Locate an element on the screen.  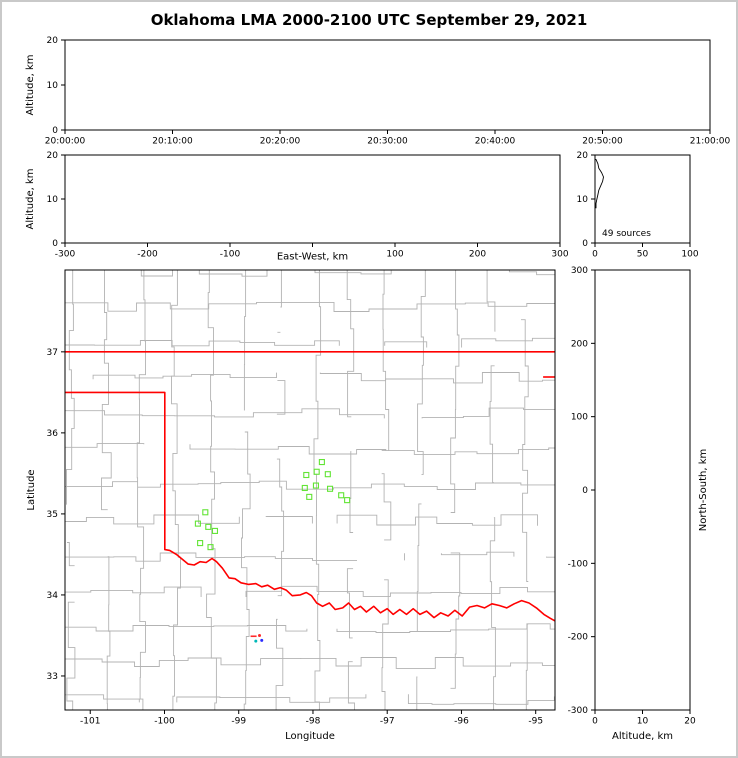
x-tick-label: 20:00:00 is located at coordinates (65, 142).